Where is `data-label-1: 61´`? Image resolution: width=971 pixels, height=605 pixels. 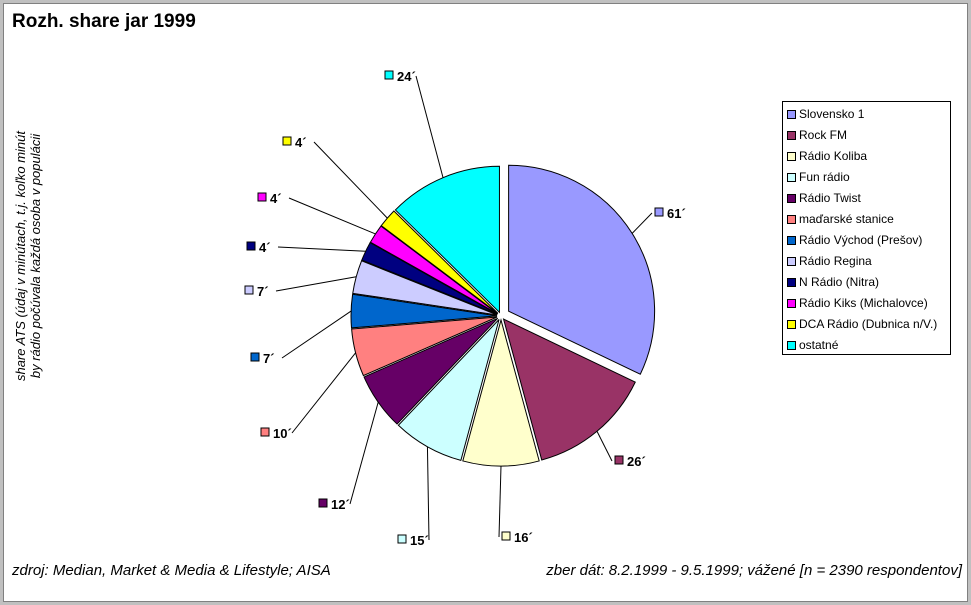
data-label-1: 61´ is located at coordinates (676, 213).